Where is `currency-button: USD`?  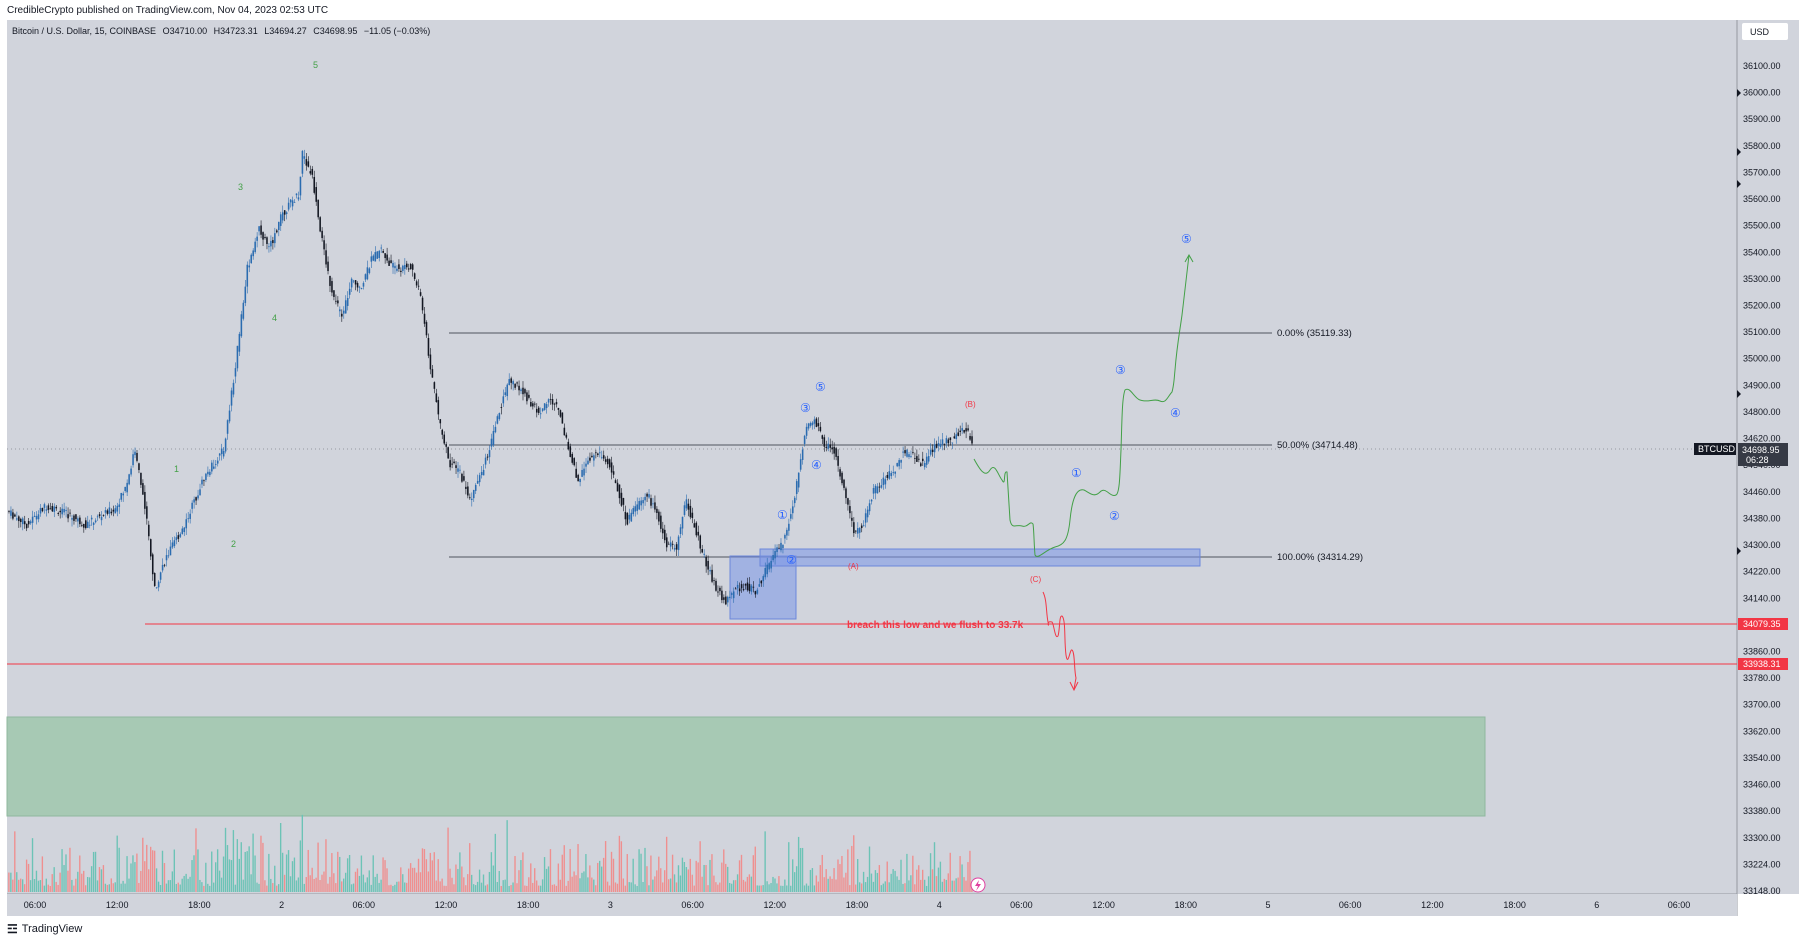 currency-button: USD is located at coordinates (1765, 31).